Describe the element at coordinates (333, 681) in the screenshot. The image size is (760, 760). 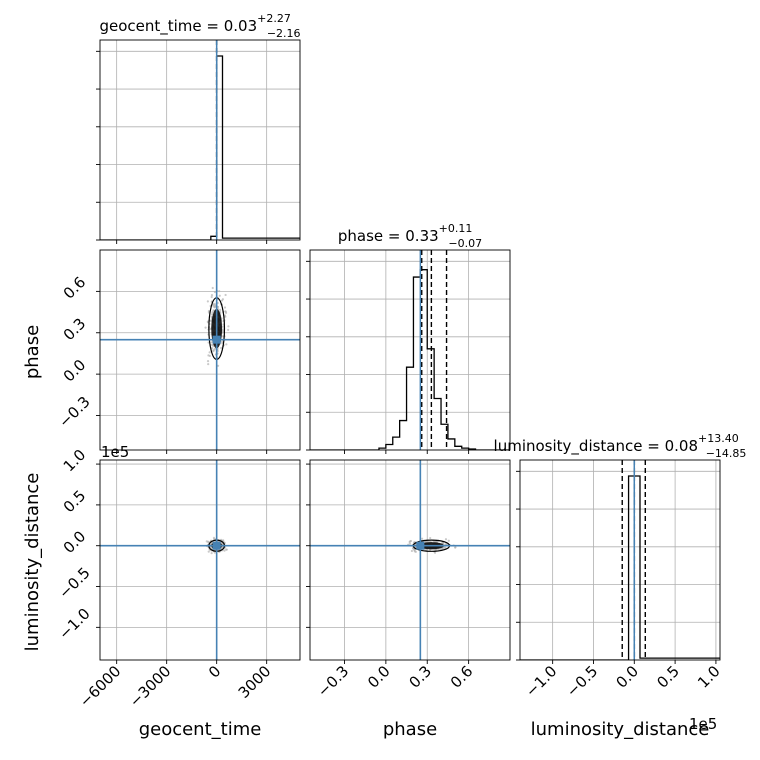
I see `x-tick-label-phase: −0.3` at that location.